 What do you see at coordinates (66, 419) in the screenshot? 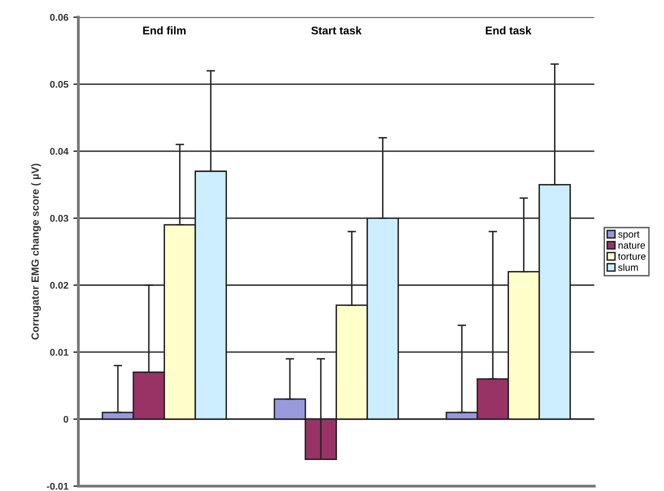
I see `y-tick-label: 0` at bounding box center [66, 419].